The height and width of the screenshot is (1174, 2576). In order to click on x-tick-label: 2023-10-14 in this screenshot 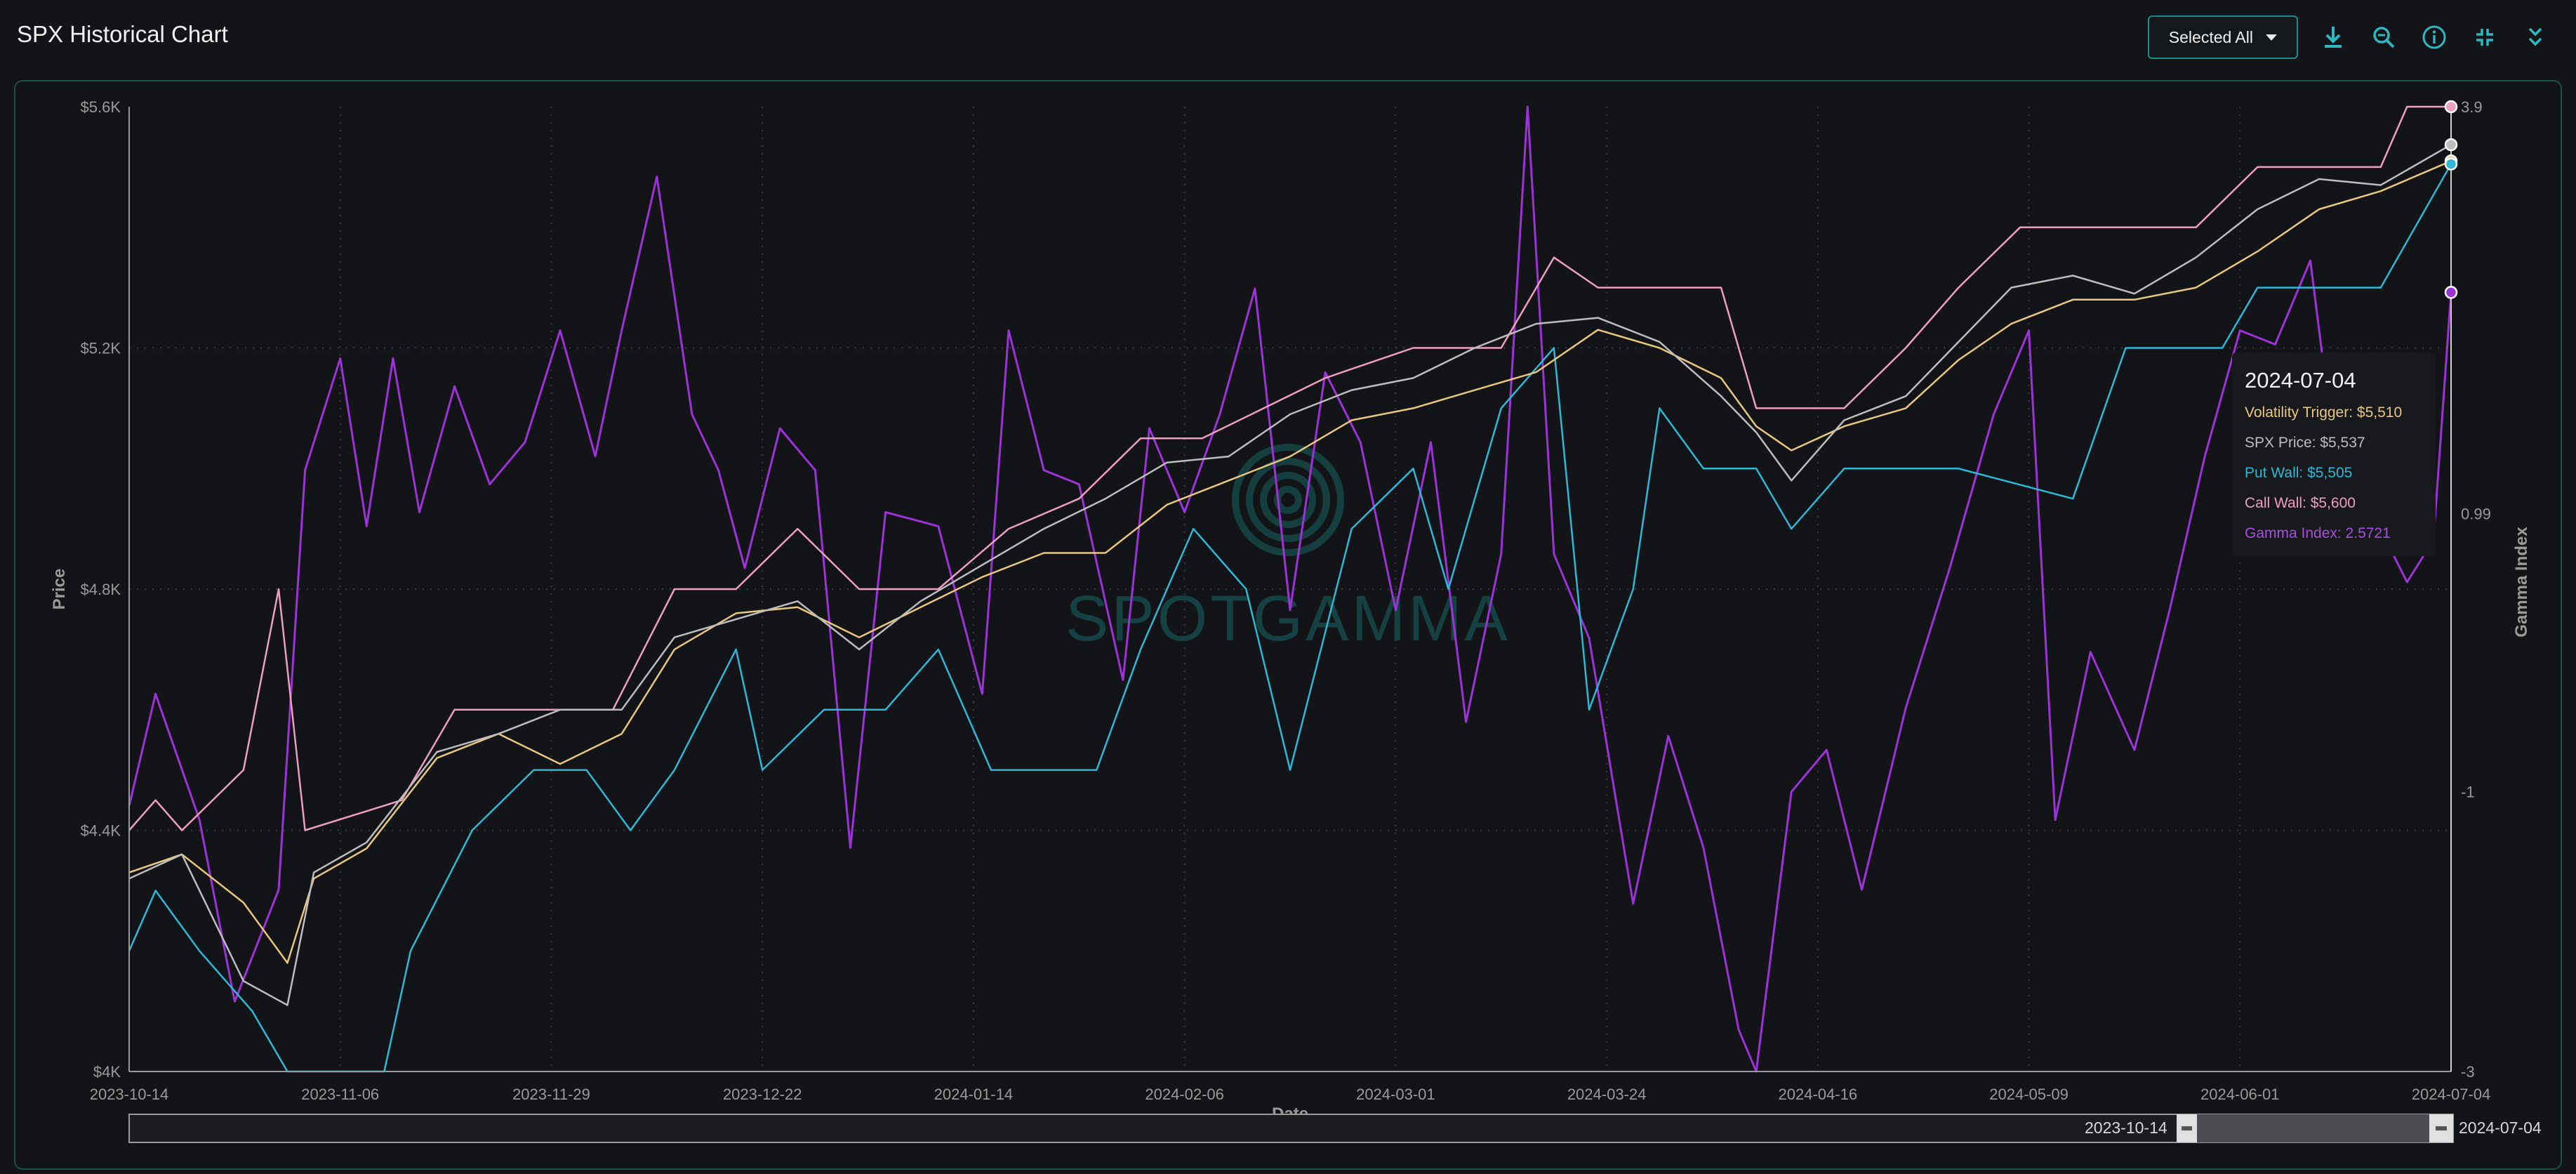, I will do `click(129, 1094)`.